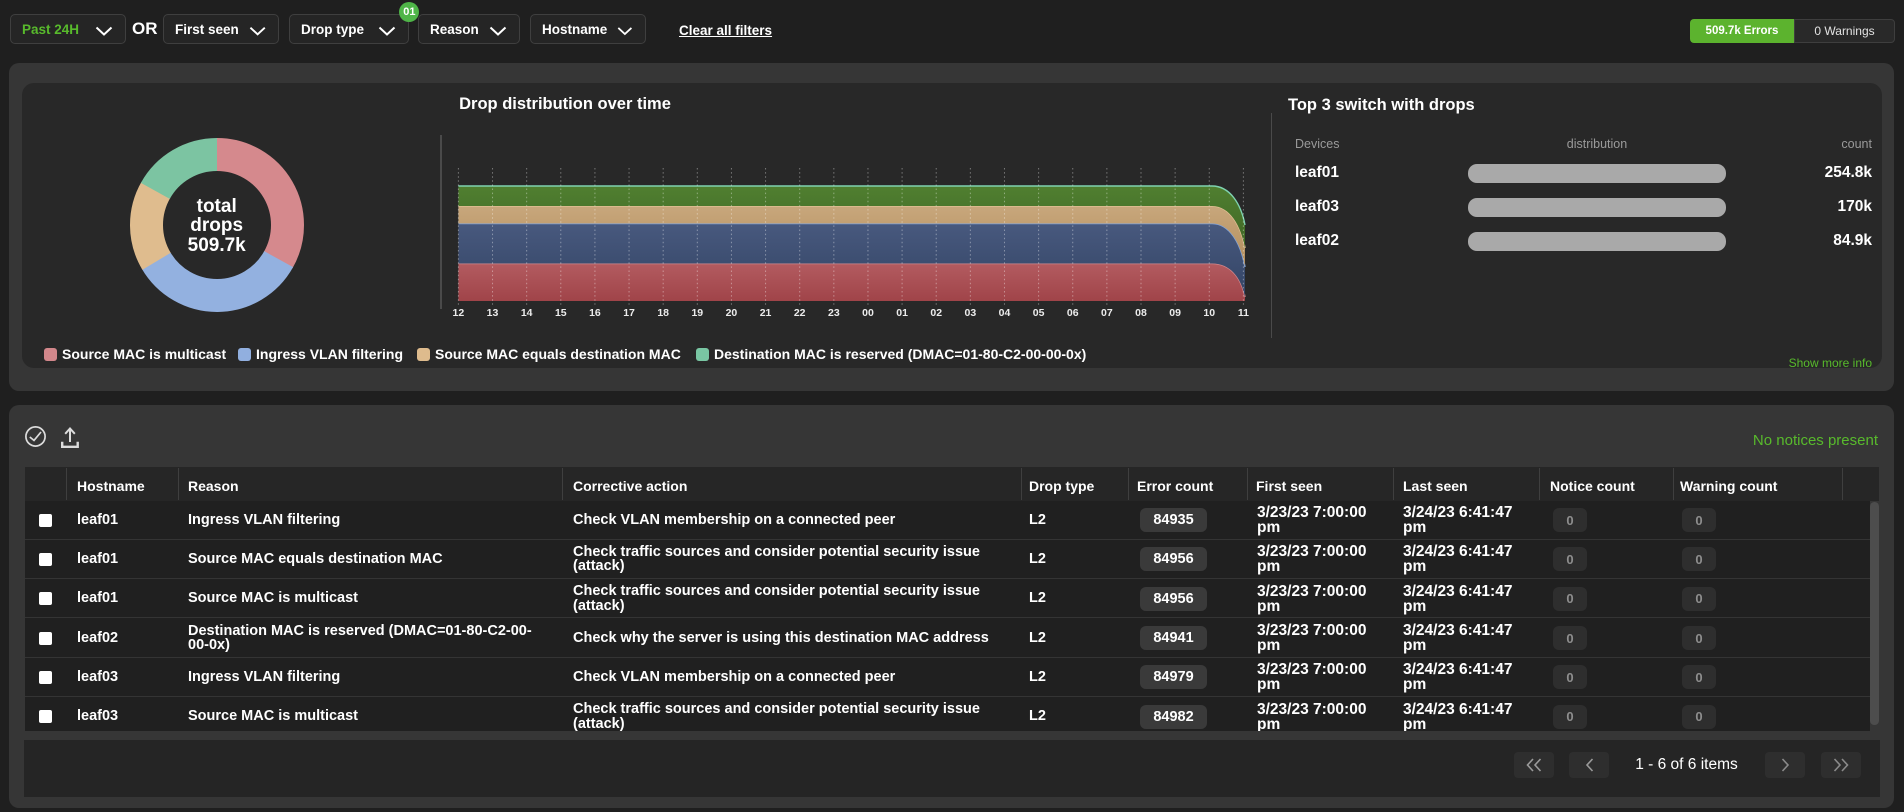 This screenshot has height=812, width=1904. What do you see at coordinates (493, 313) in the screenshot?
I see `svg-text: 13` at bounding box center [493, 313].